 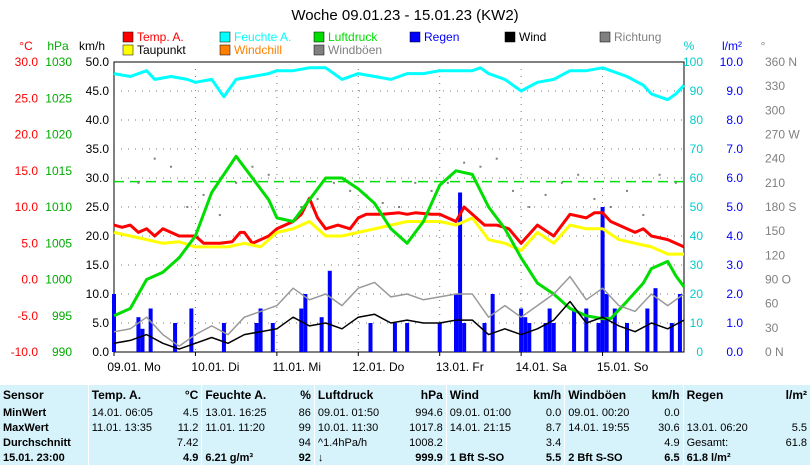 What do you see at coordinates (734, 149) in the screenshot?
I see `axis-tick-label: 7.0` at bounding box center [734, 149].